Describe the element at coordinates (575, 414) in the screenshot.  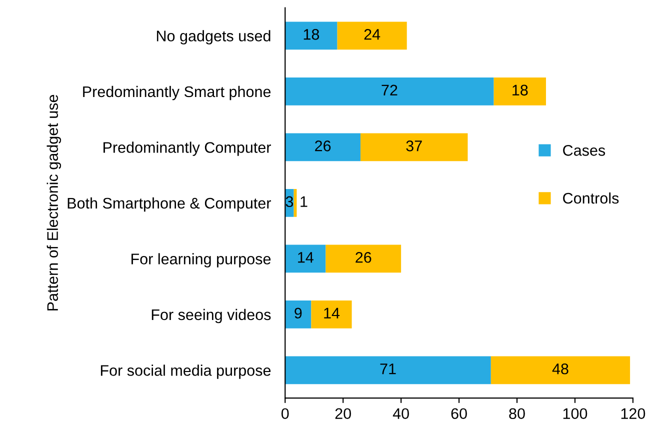
I see `x-tick-label: 100` at that location.